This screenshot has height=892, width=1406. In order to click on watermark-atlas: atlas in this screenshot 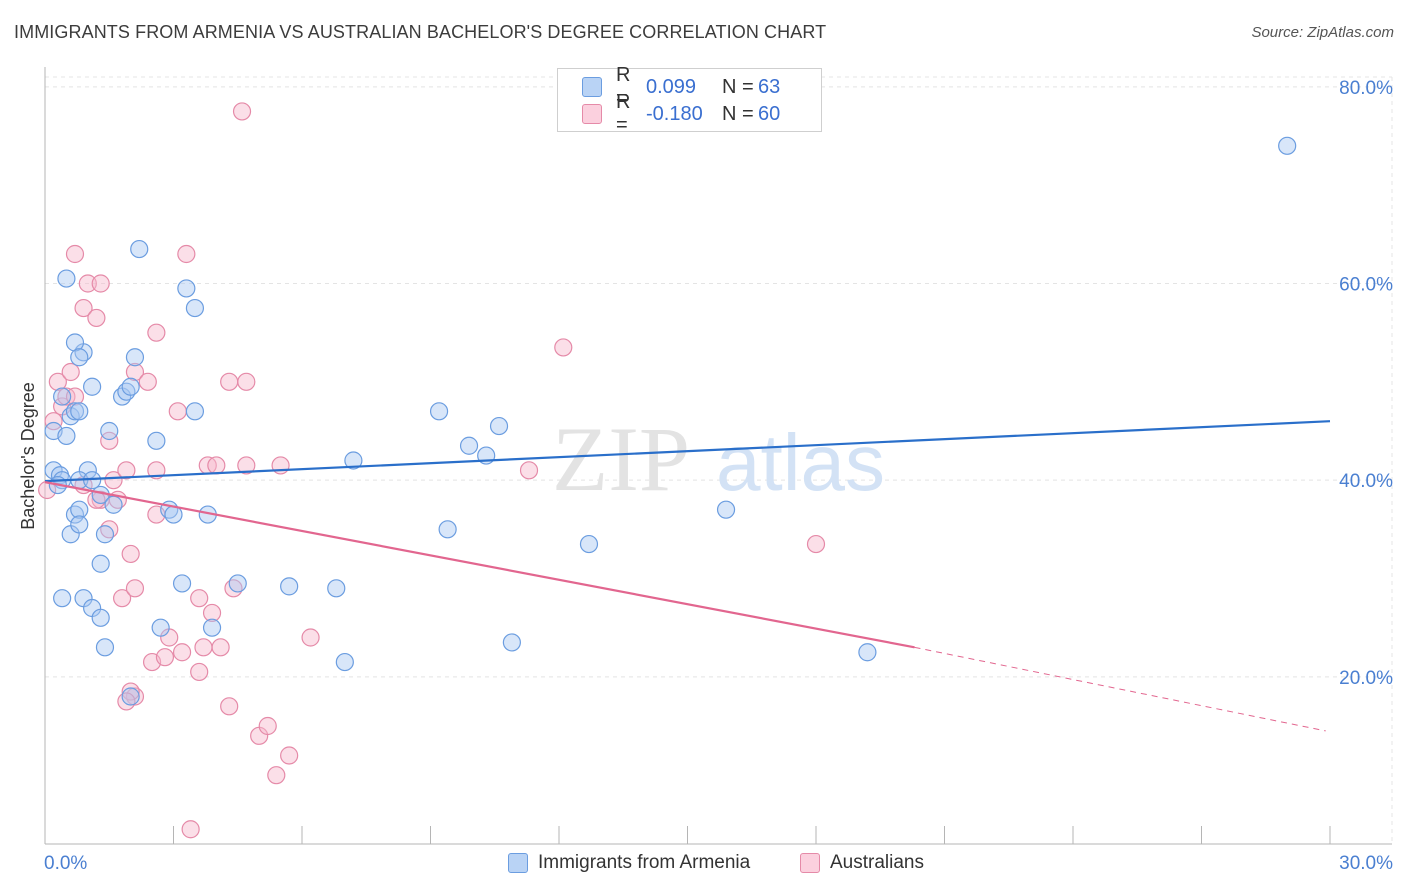, I will do `click(800, 462)`.